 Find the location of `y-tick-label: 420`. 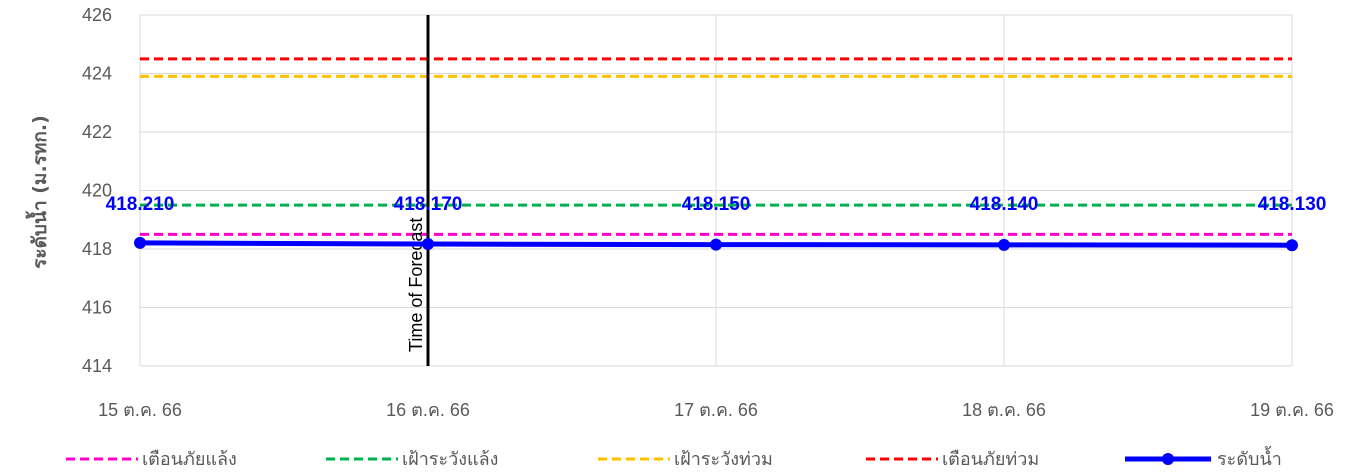

y-tick-label: 420 is located at coordinates (97, 191).